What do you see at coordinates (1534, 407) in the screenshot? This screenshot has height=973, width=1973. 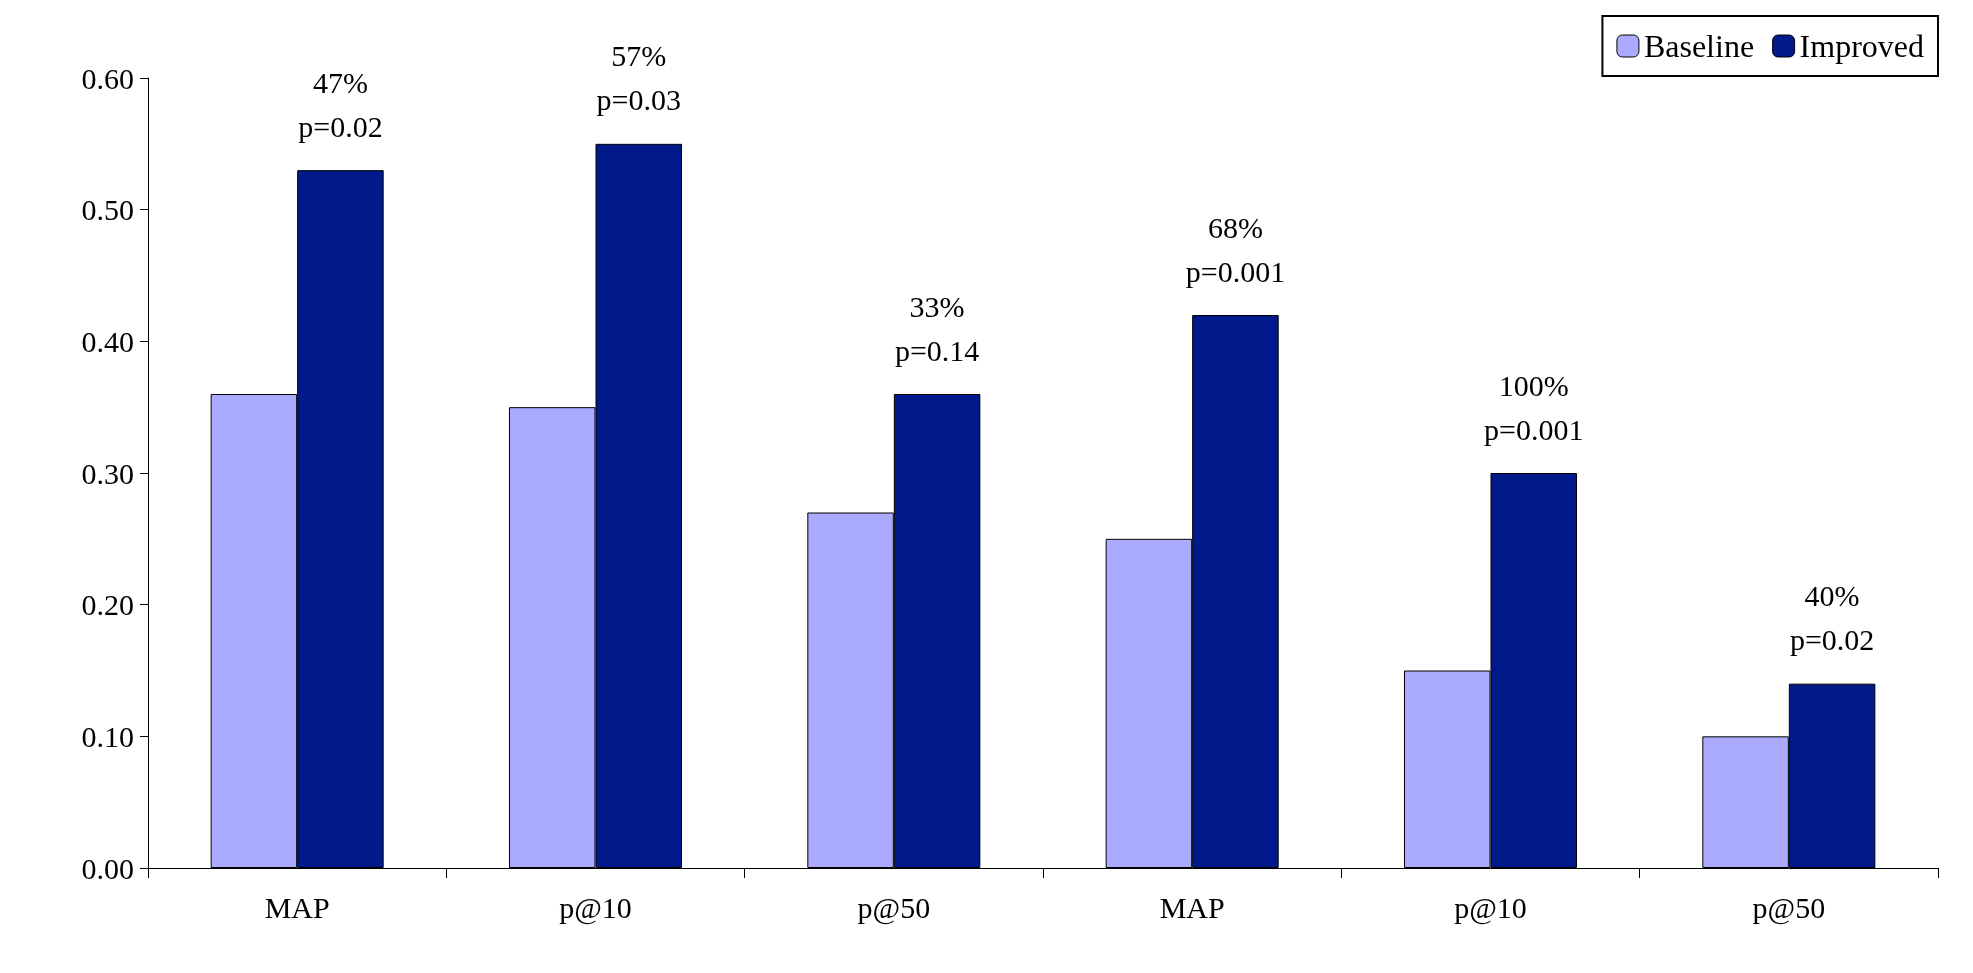 I see `annotation: 100% p=0.001` at bounding box center [1534, 407].